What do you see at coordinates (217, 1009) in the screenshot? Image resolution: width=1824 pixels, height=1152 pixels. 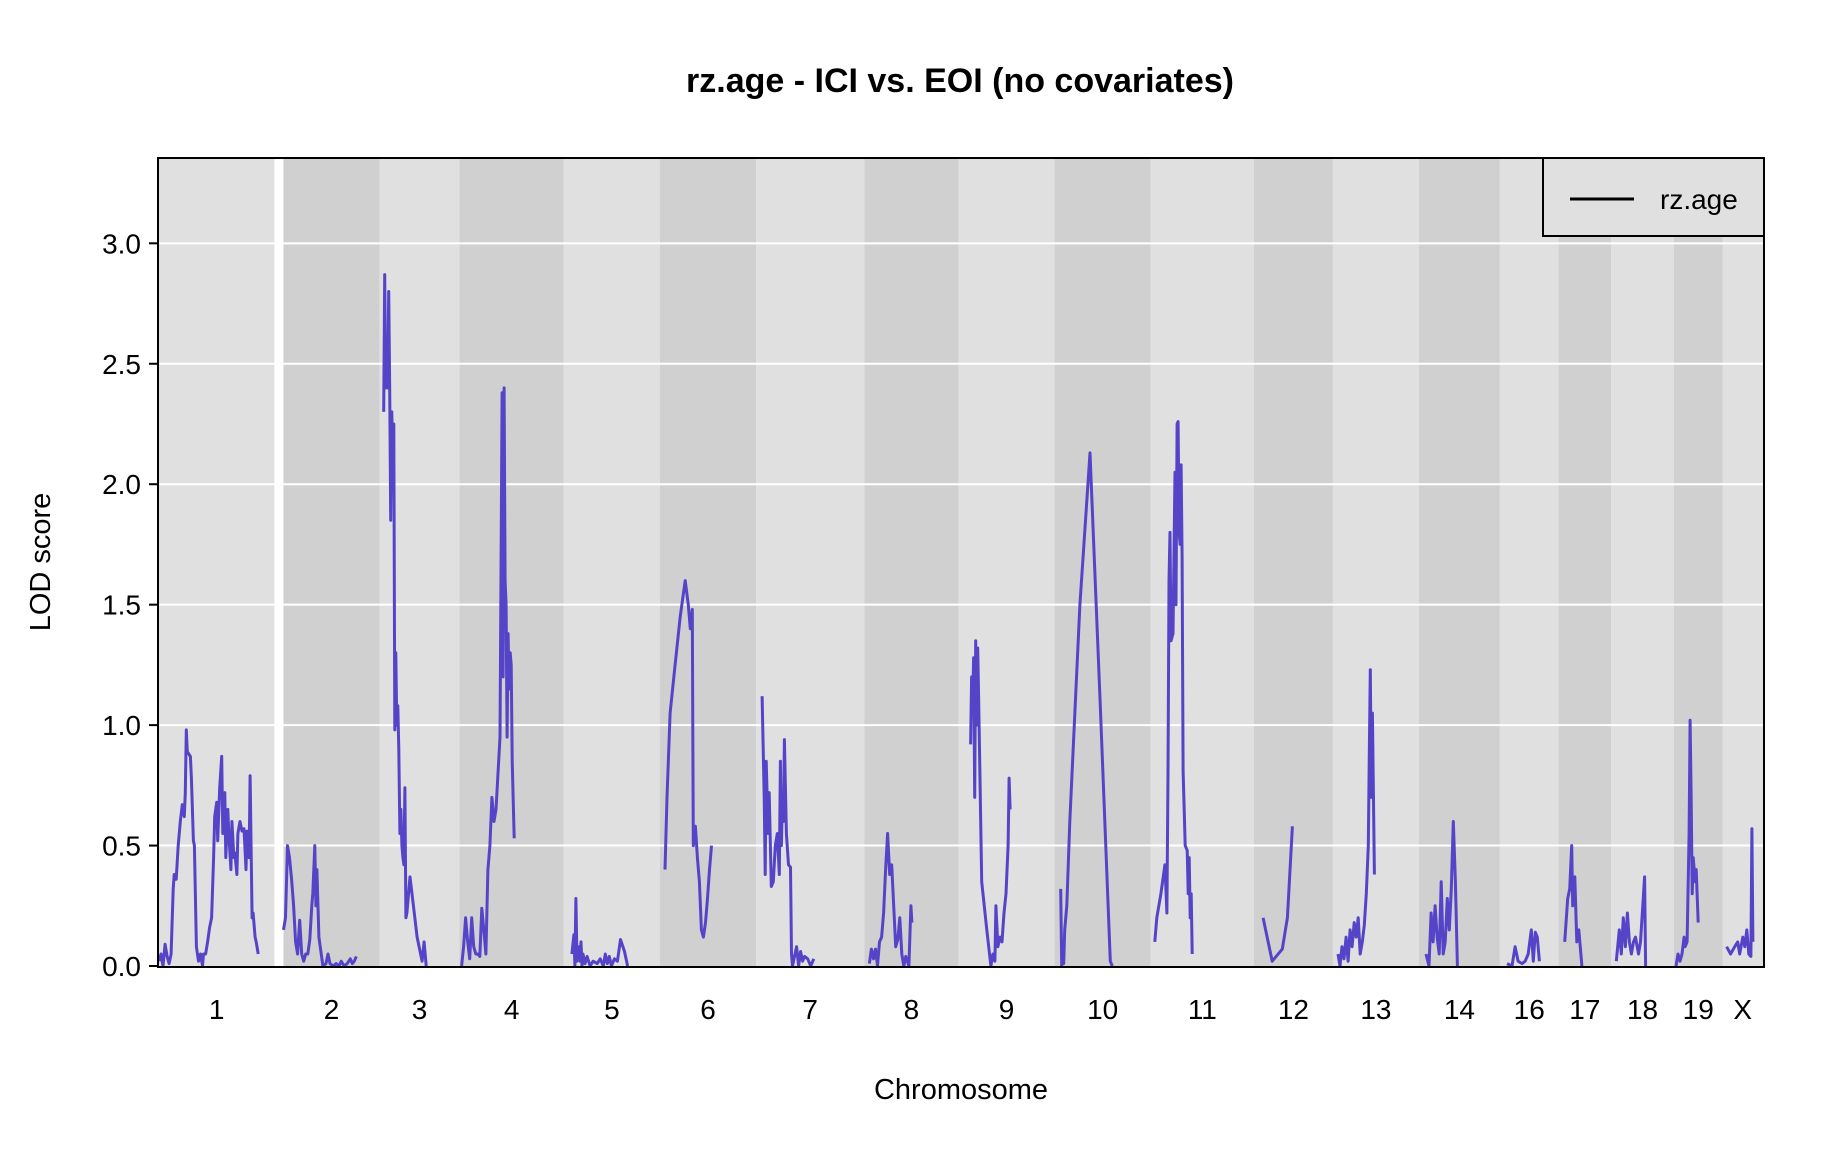 I see `x-tick-label: 1` at bounding box center [217, 1009].